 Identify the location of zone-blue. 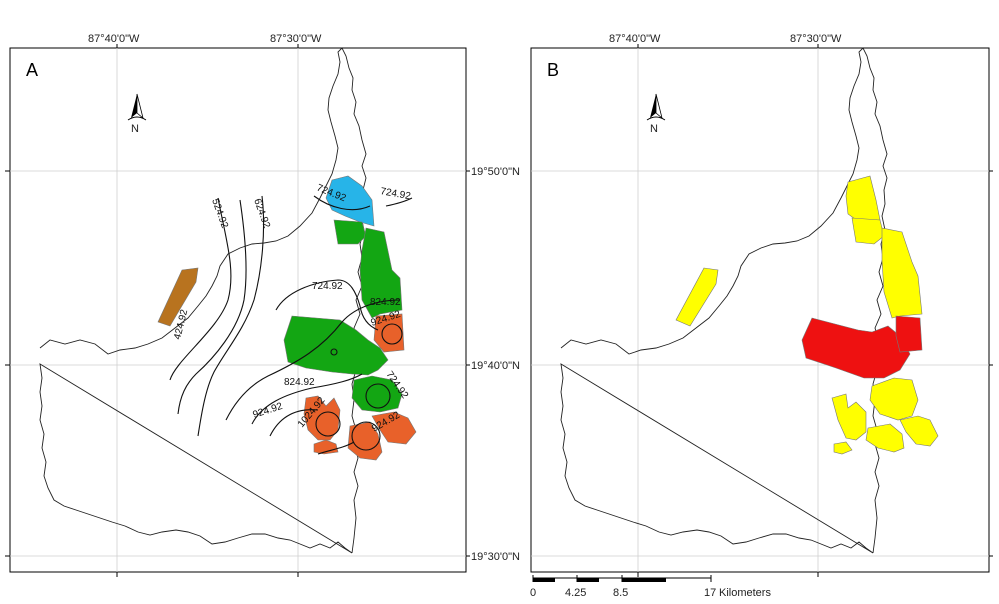
(350, 201).